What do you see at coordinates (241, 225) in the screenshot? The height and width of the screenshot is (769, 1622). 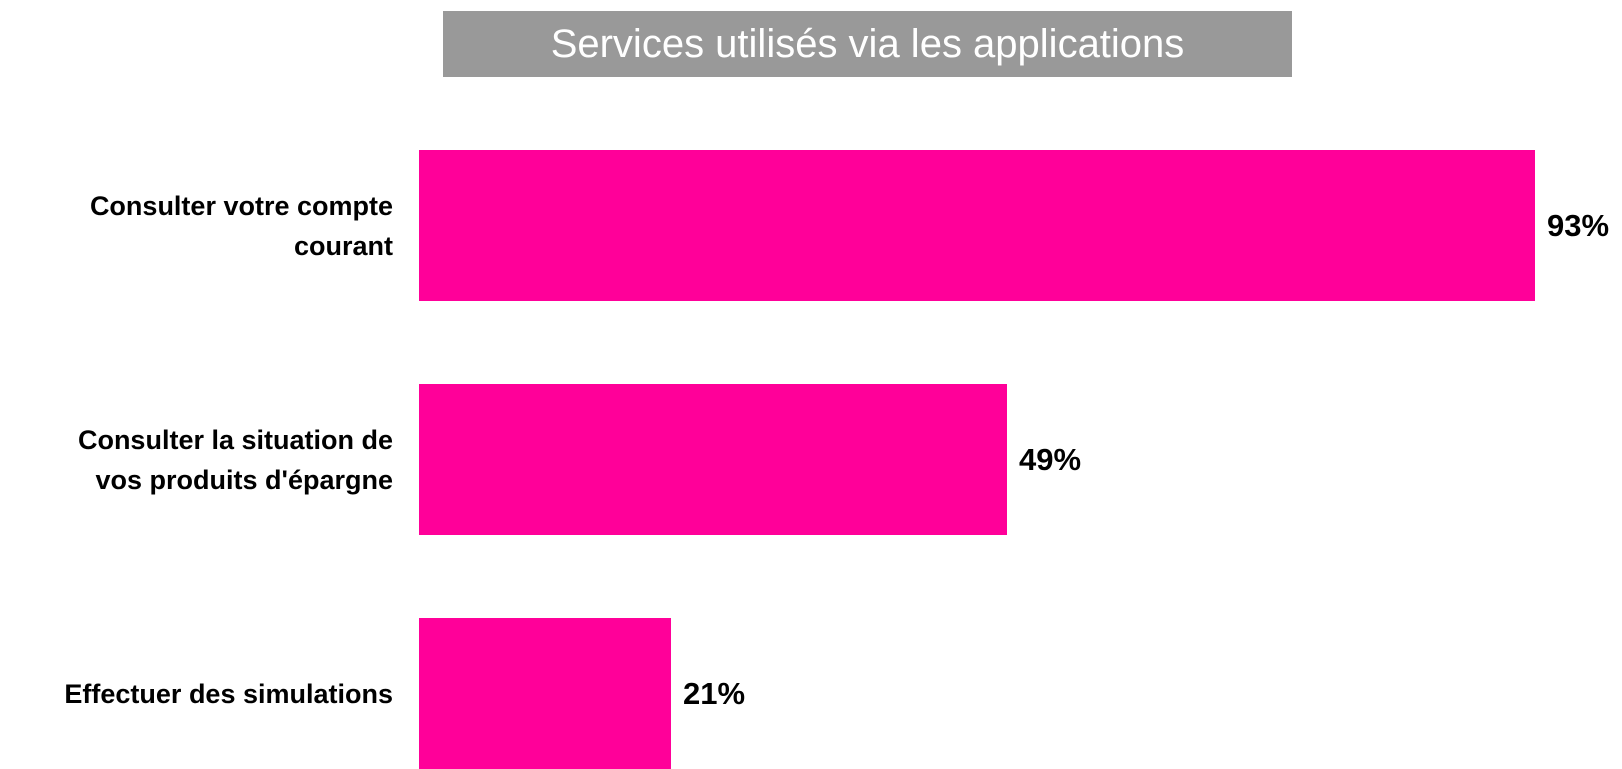 I see `category-label: Consulter votre compte courant` at bounding box center [241, 225].